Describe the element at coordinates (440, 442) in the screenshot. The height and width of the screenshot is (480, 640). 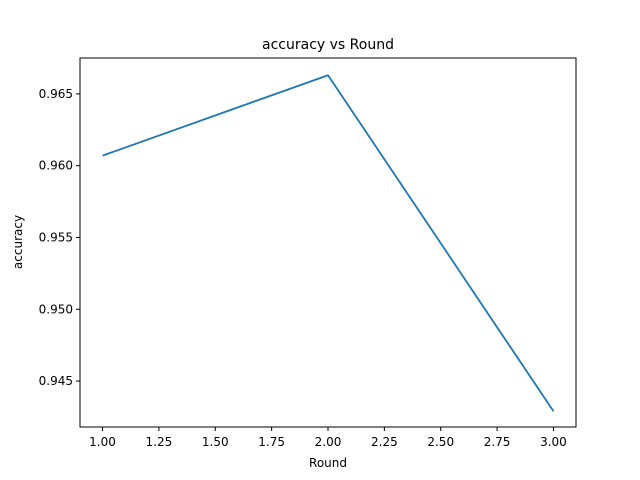
I see `x-tick-label: 2.50` at that location.